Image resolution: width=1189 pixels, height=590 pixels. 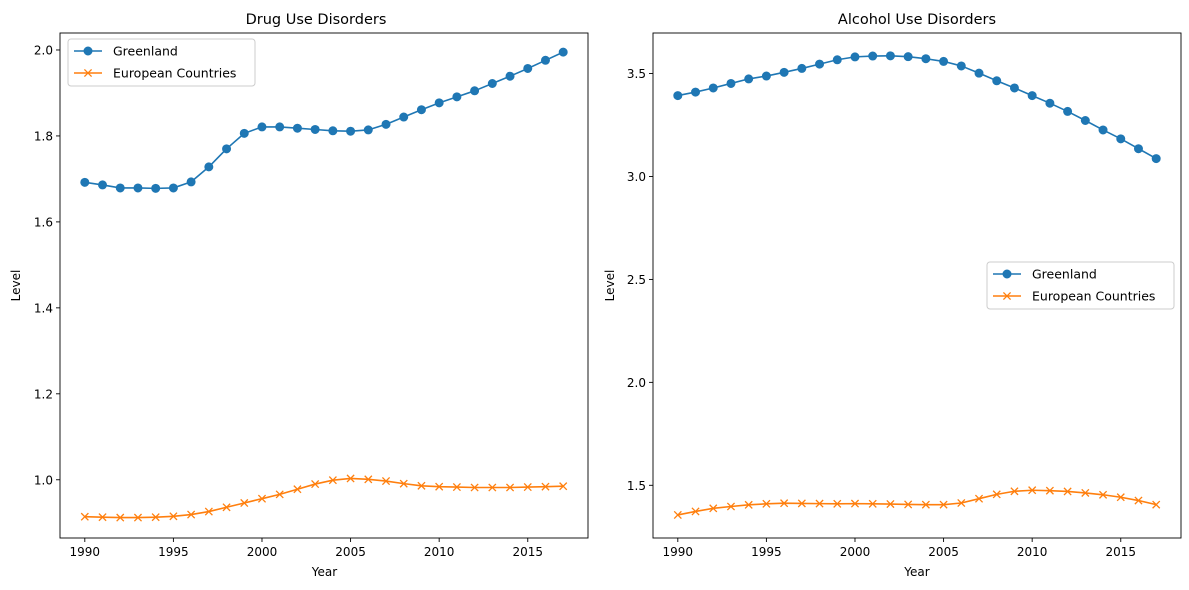 What do you see at coordinates (917, 107) in the screenshot?
I see `series-line` at bounding box center [917, 107].